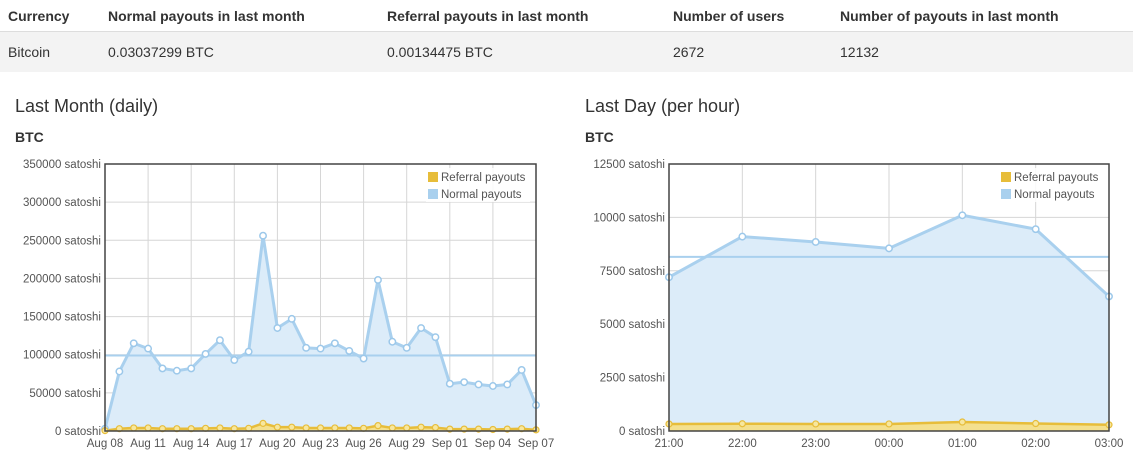  What do you see at coordinates (54, 16) in the screenshot?
I see `column-header-currency: Currency` at bounding box center [54, 16].